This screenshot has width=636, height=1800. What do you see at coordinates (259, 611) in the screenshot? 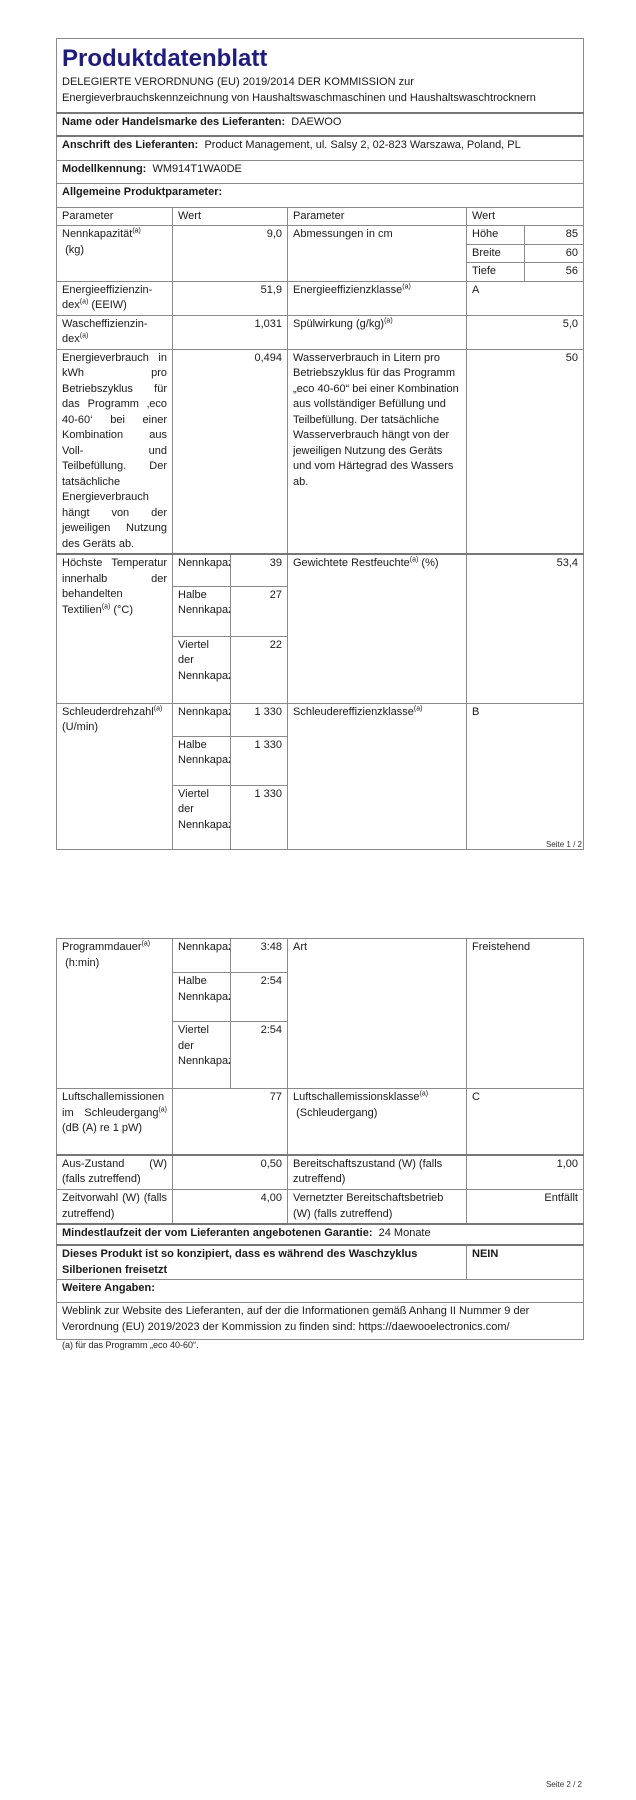
I see `temp-half-value: 27` at bounding box center [259, 611].